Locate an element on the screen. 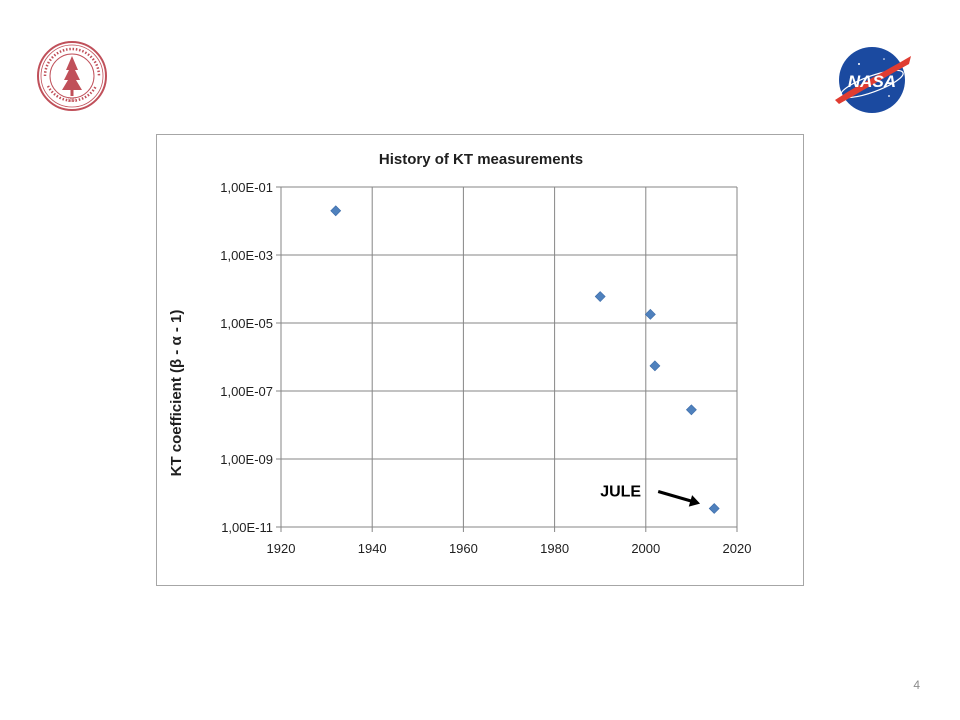  y-tick-label: 1,00E-09 is located at coordinates (246, 459).